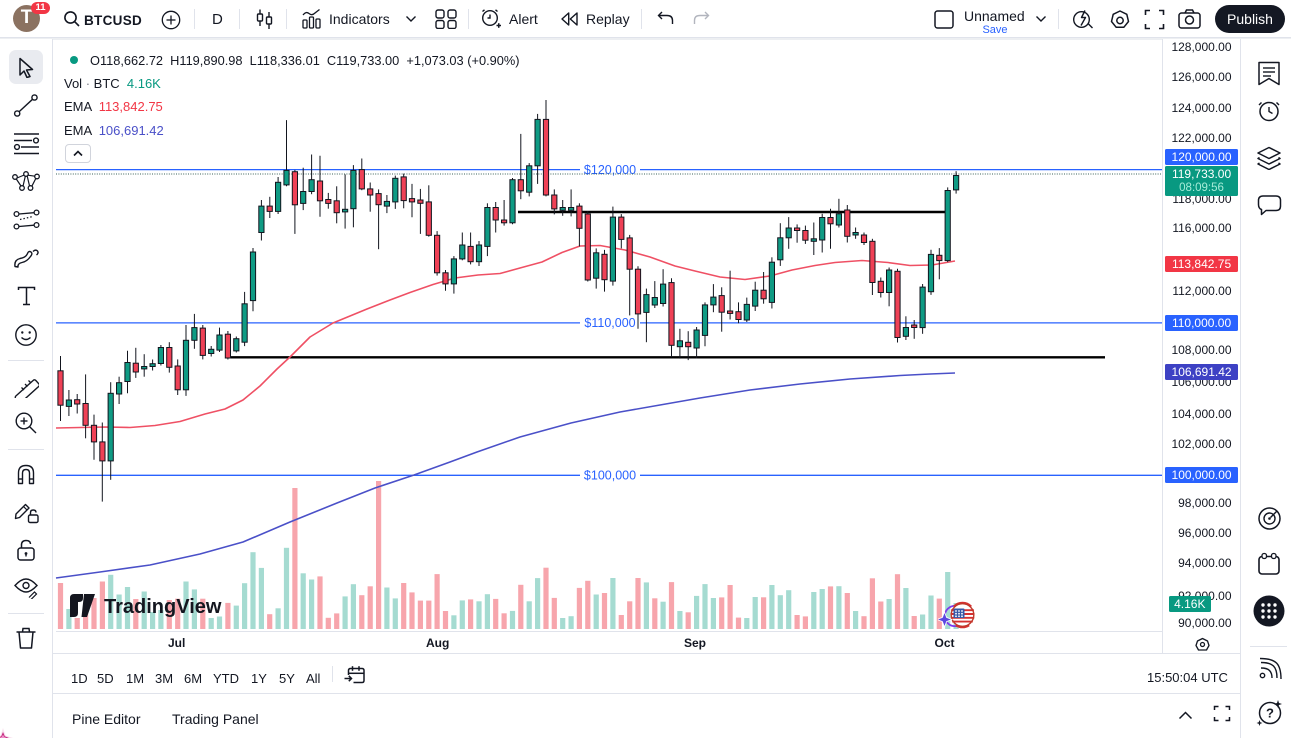 The height and width of the screenshot is (738, 1291). I want to click on svg-text: $100,000, so click(610, 476).